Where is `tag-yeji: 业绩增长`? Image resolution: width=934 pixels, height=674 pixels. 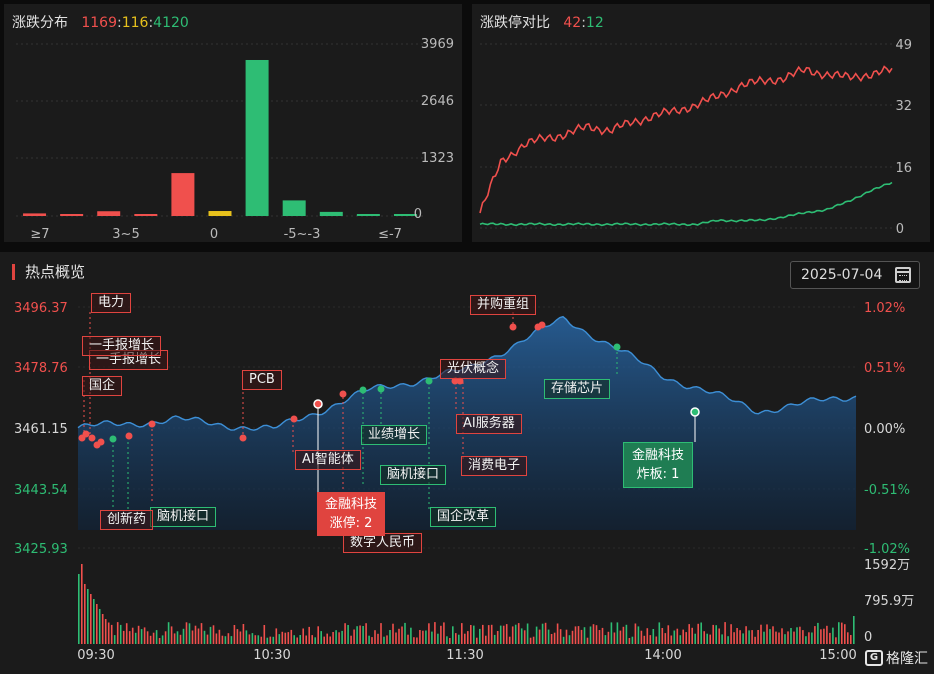 tag-yeji: 业绩增长 is located at coordinates (394, 435).